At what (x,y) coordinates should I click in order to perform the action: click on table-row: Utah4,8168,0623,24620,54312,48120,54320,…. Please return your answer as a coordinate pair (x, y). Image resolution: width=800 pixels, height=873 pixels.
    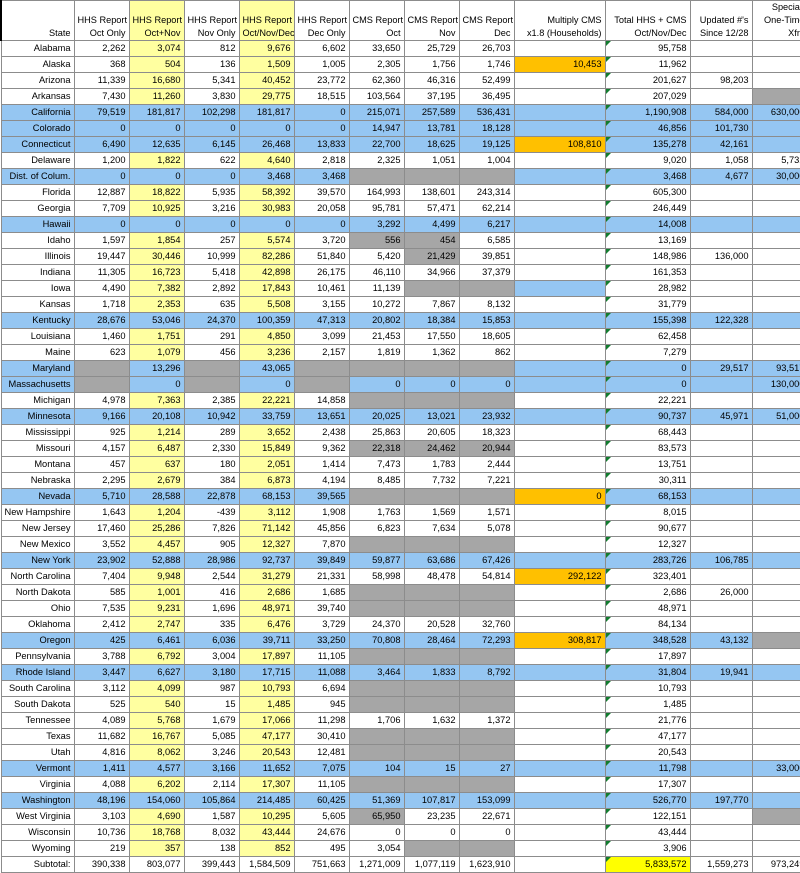
    Looking at the image, I should click on (400, 752).